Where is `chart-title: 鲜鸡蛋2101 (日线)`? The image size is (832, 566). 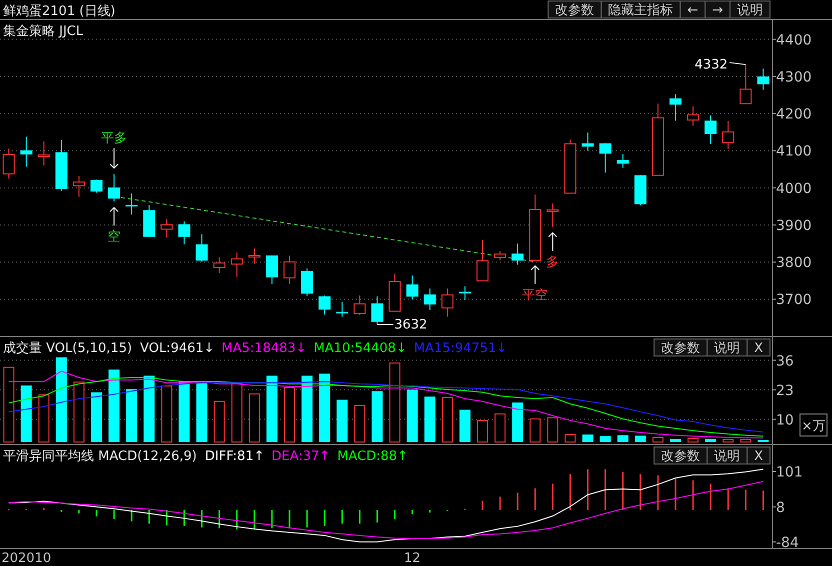
chart-title: 鲜鸡蛋2101 (日线) is located at coordinates (59, 11).